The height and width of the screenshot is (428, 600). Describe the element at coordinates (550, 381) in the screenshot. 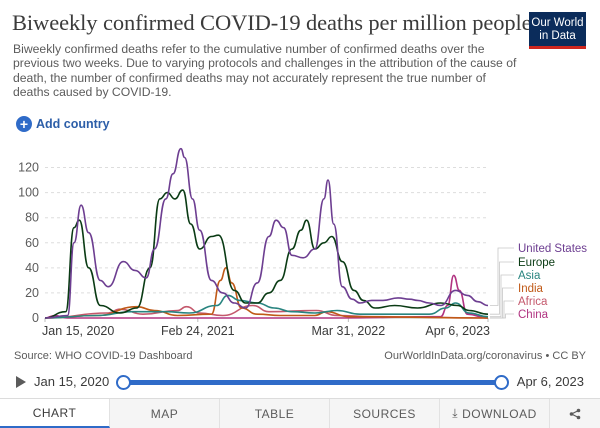

I see `timeline-end-label: Apr 6, 2023` at that location.